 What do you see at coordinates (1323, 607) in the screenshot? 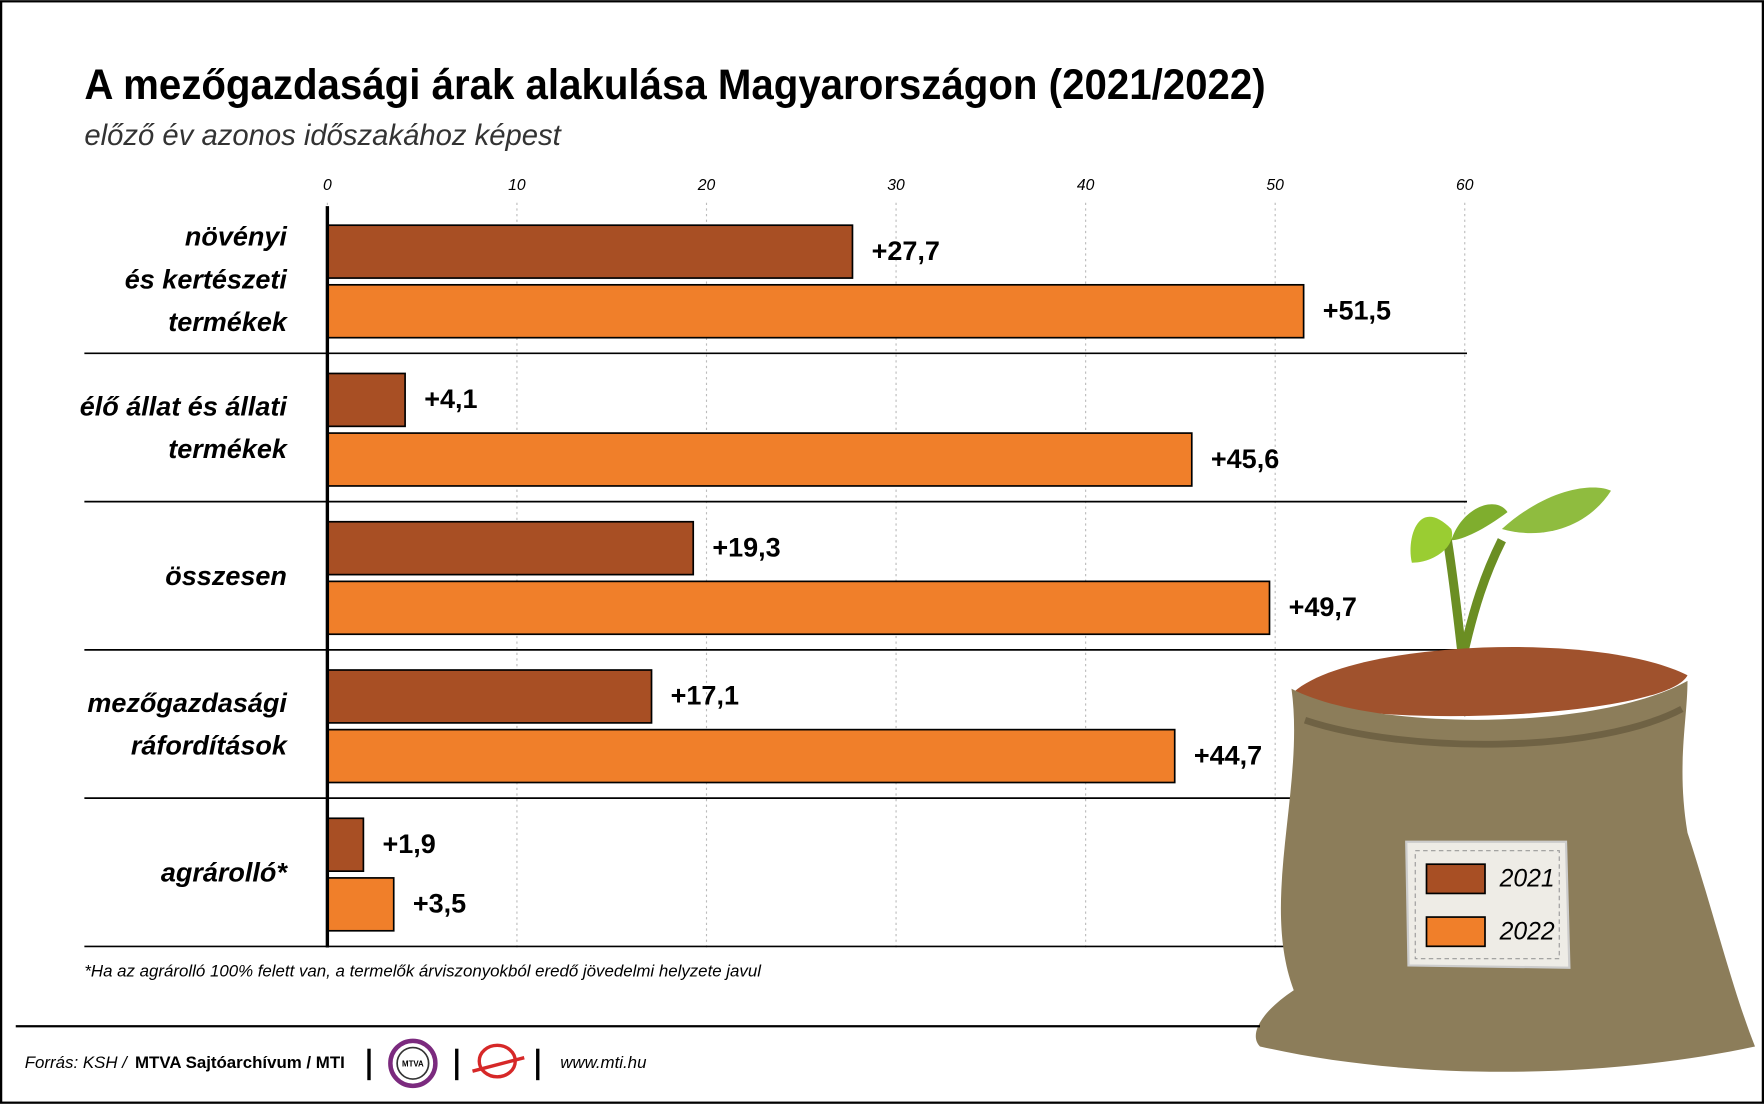
I see `value-label: +49,7` at bounding box center [1323, 607].